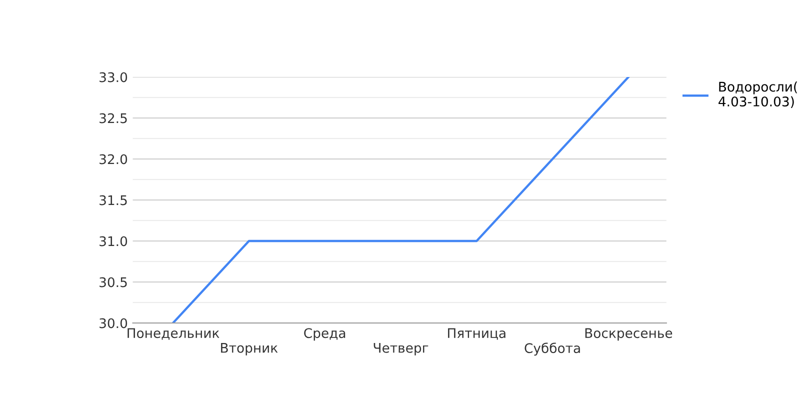 Image resolution: width=800 pixels, height=400 pixels. What do you see at coordinates (113, 282) in the screenshot?
I see `y-tick-label: 30.5` at bounding box center [113, 282].